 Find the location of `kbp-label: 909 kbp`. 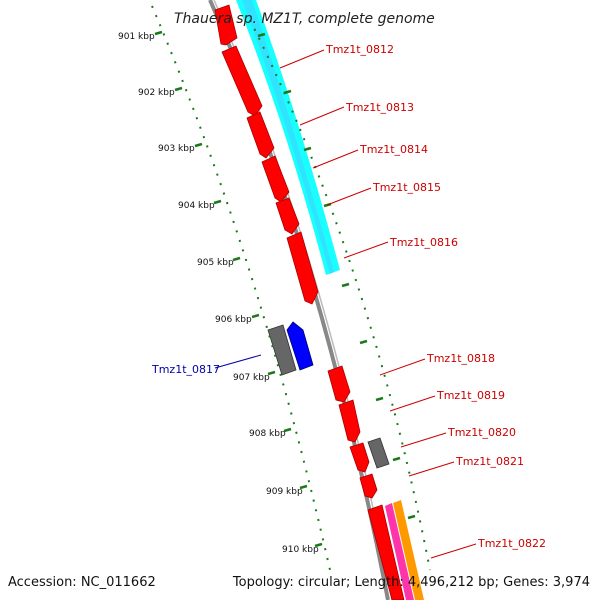

kbp-label: 909 kbp is located at coordinates (284, 492).